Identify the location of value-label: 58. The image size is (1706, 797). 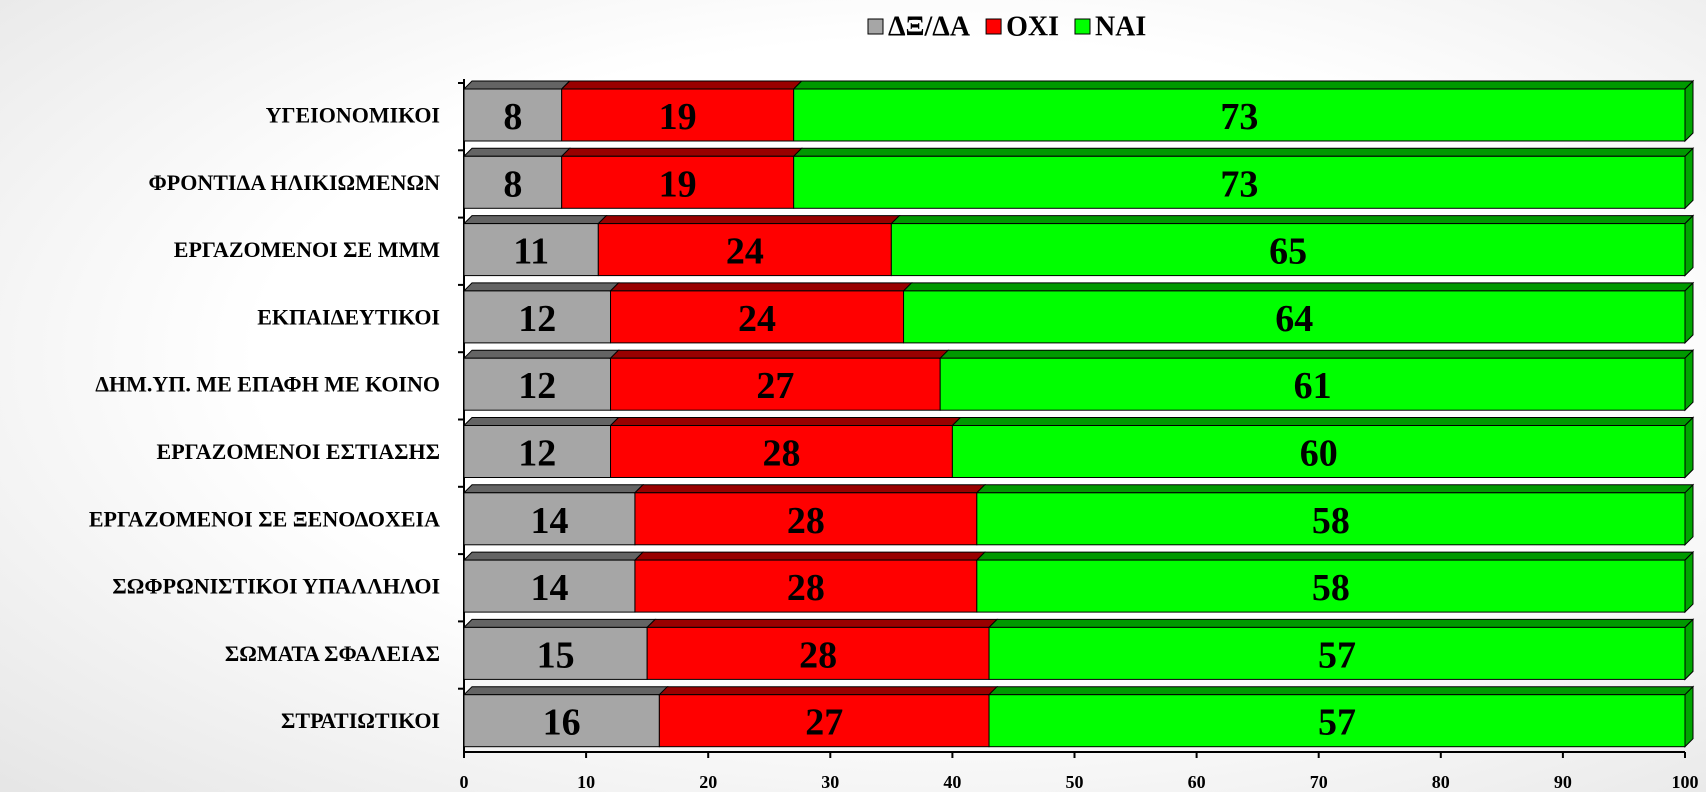
(1331, 588).